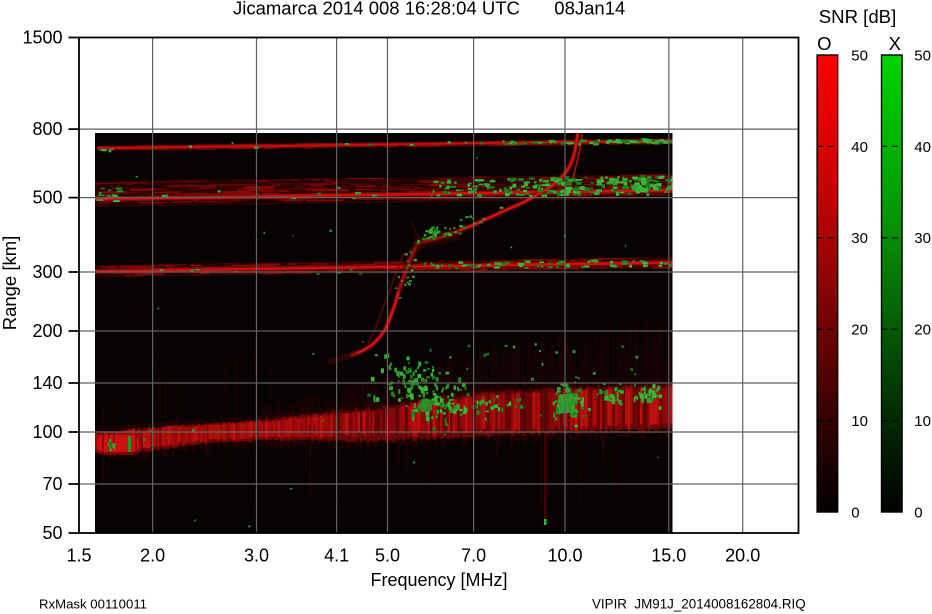  What do you see at coordinates (336, 556) in the screenshot?
I see `svg-text: 4.1` at bounding box center [336, 556].